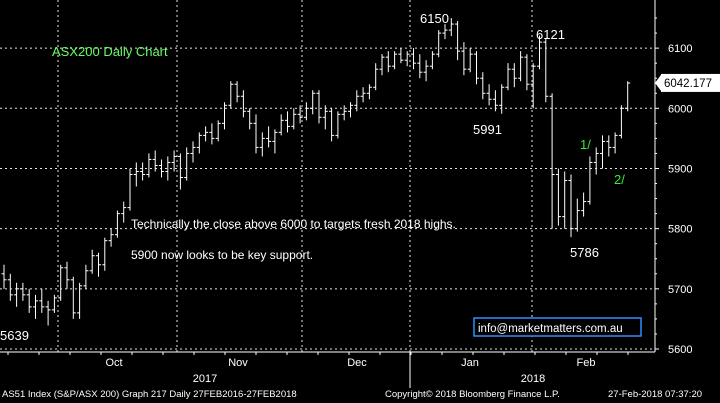 Image resolution: width=720 pixels, height=403 pixels. What do you see at coordinates (680, 169) in the screenshot?
I see `y-tick-label: 5900` at bounding box center [680, 169].